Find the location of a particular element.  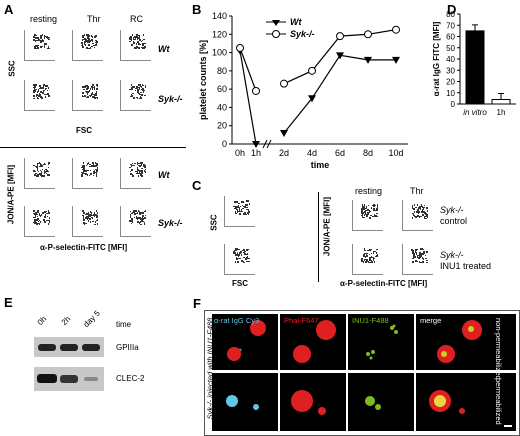

a-ylabel-jon: JON/A-PE [MFI] is located at coordinates (11, 194).